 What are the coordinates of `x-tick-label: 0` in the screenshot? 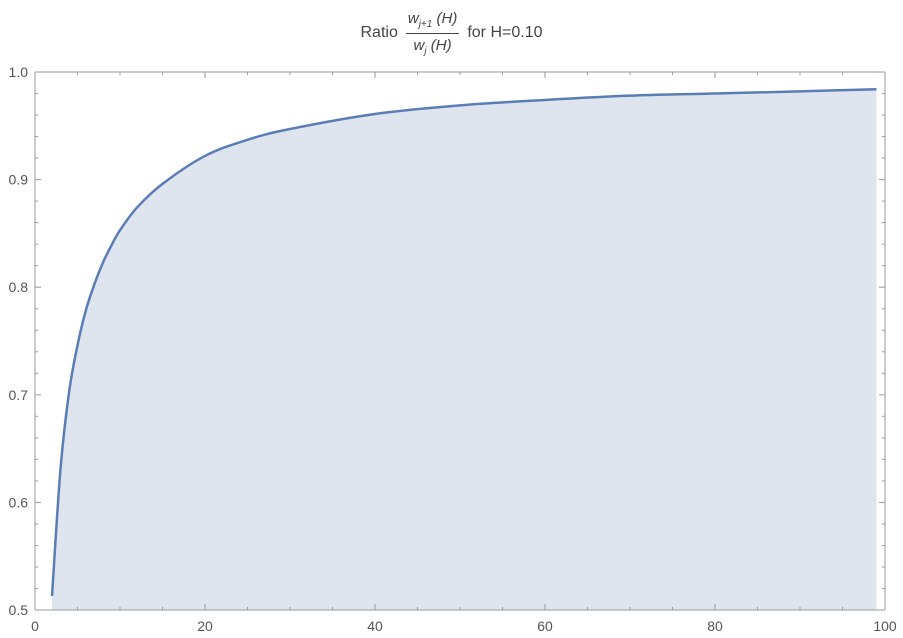 It's located at (35, 626).